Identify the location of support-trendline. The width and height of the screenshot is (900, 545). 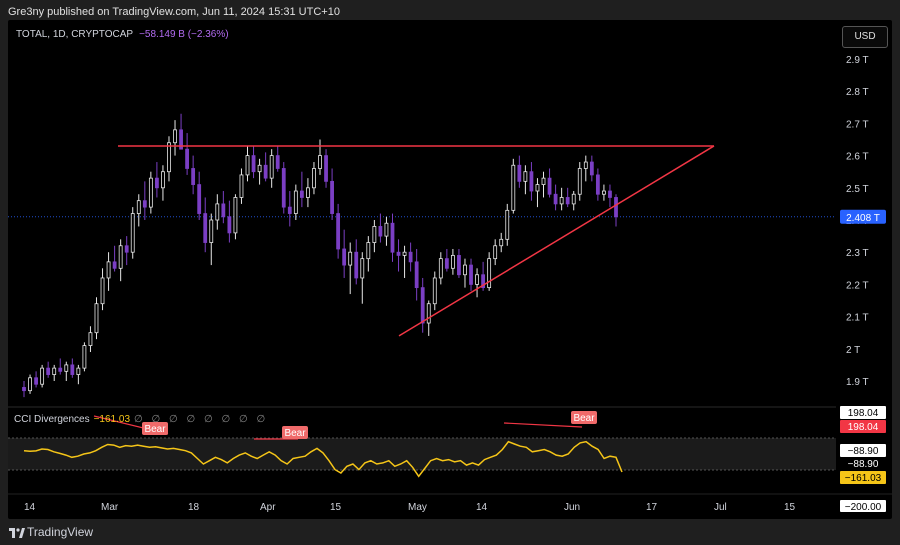
(556, 241).